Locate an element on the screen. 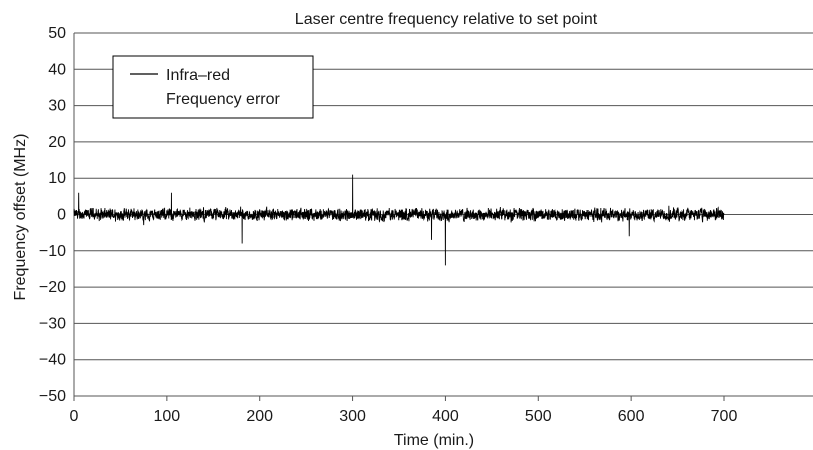 The height and width of the screenshot is (450, 813). x-tick-label: 300 is located at coordinates (352, 416).